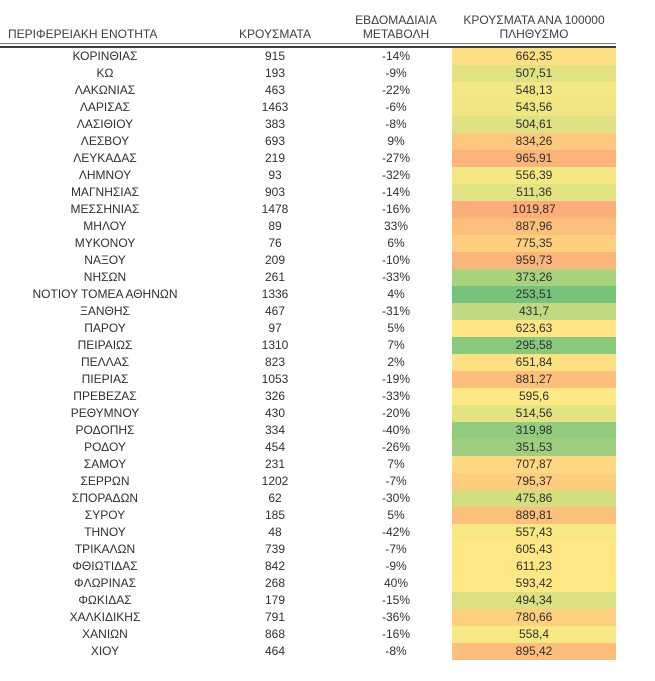  What do you see at coordinates (308, 583) in the screenshot?
I see `table-row: ΦΛΩΡΙΝΑΣ 268 40% 593,42` at bounding box center [308, 583].